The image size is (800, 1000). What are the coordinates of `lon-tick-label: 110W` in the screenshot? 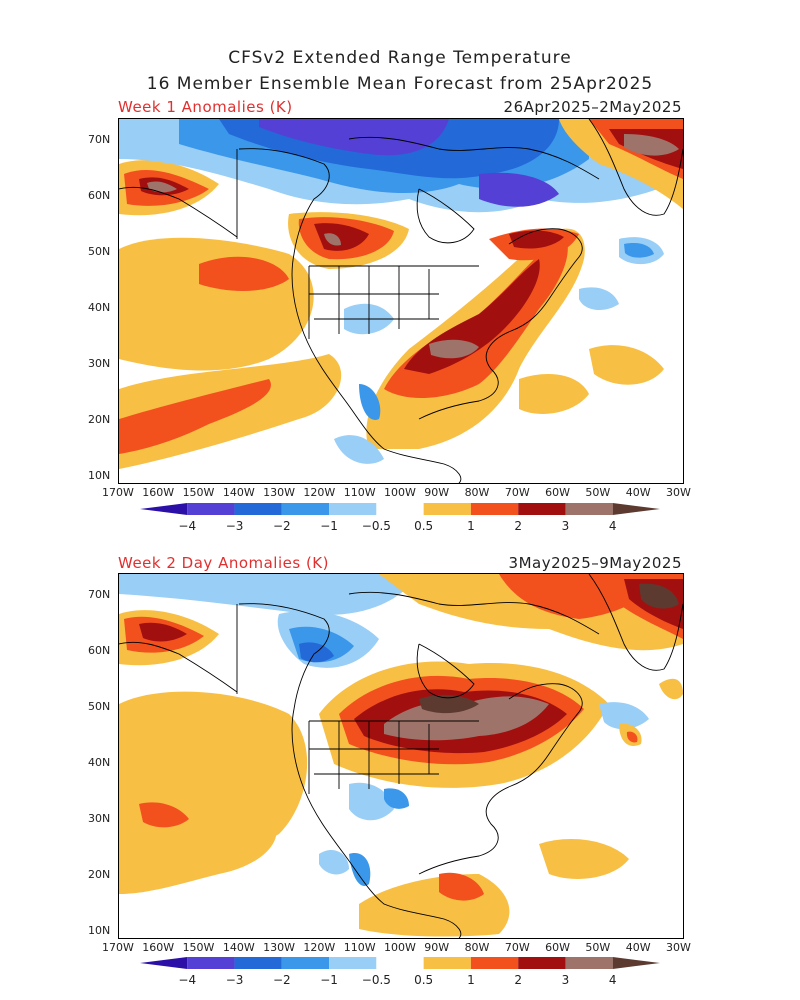 It's located at (359, 947).